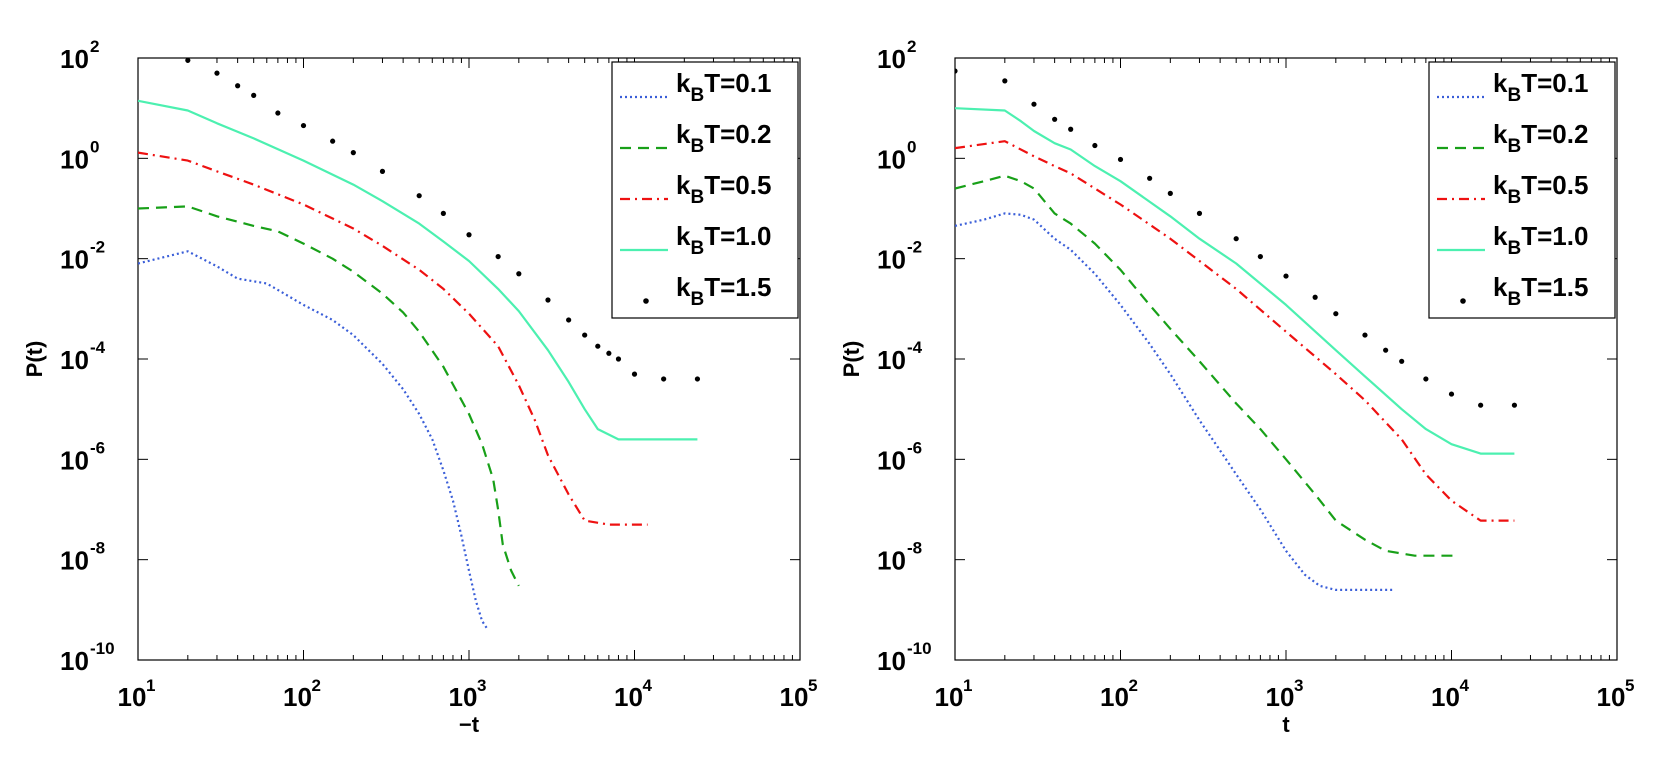 The height and width of the screenshot is (772, 1653). What do you see at coordinates (102, 648) in the screenshot?
I see `y-tick-exponent: -10` at bounding box center [102, 648].